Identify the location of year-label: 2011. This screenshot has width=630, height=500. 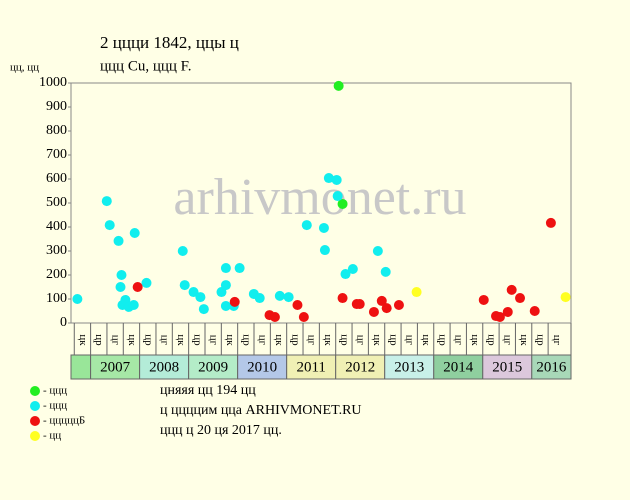
(310, 367).